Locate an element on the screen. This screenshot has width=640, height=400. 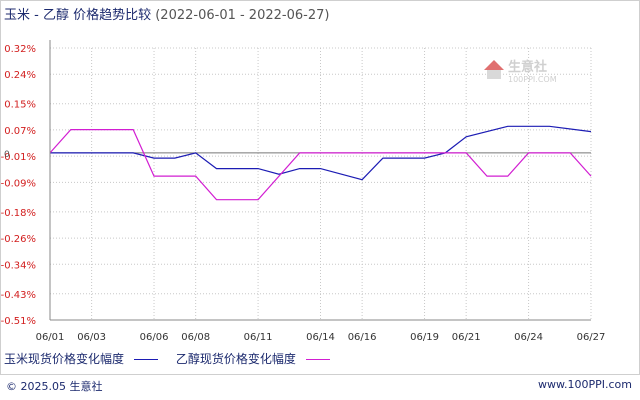
chart-title-range: (2022-06-01 - 2022-06-27) is located at coordinates (242, 15).